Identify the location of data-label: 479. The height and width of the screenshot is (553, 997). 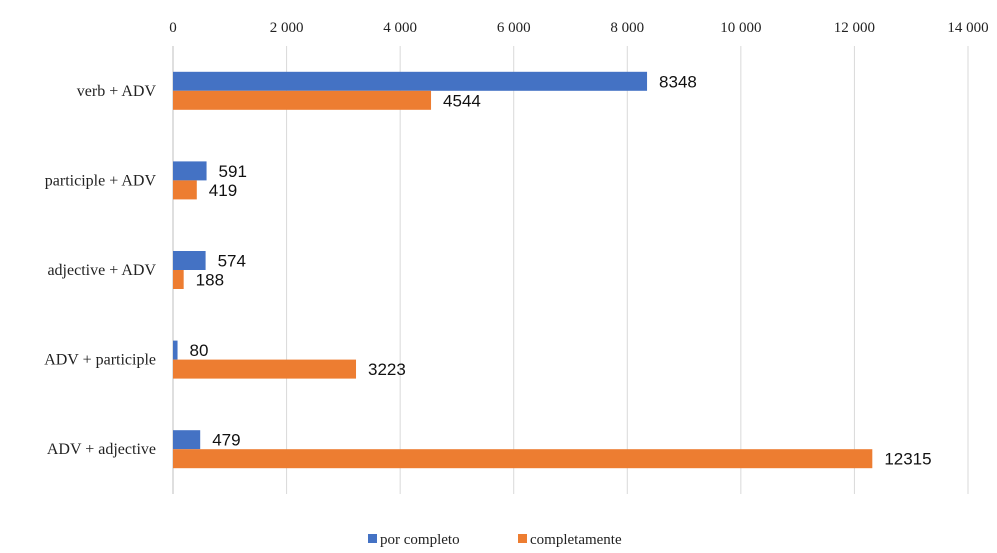
(226, 440).